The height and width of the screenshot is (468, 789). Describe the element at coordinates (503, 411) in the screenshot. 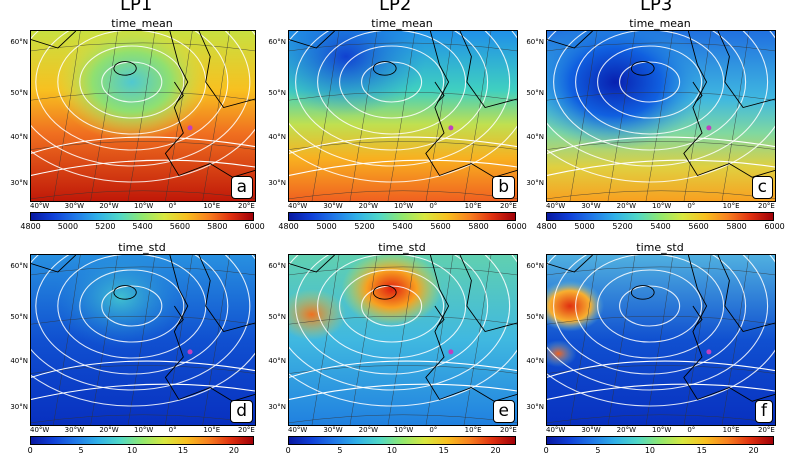

I see `panel-letter: e` at that location.